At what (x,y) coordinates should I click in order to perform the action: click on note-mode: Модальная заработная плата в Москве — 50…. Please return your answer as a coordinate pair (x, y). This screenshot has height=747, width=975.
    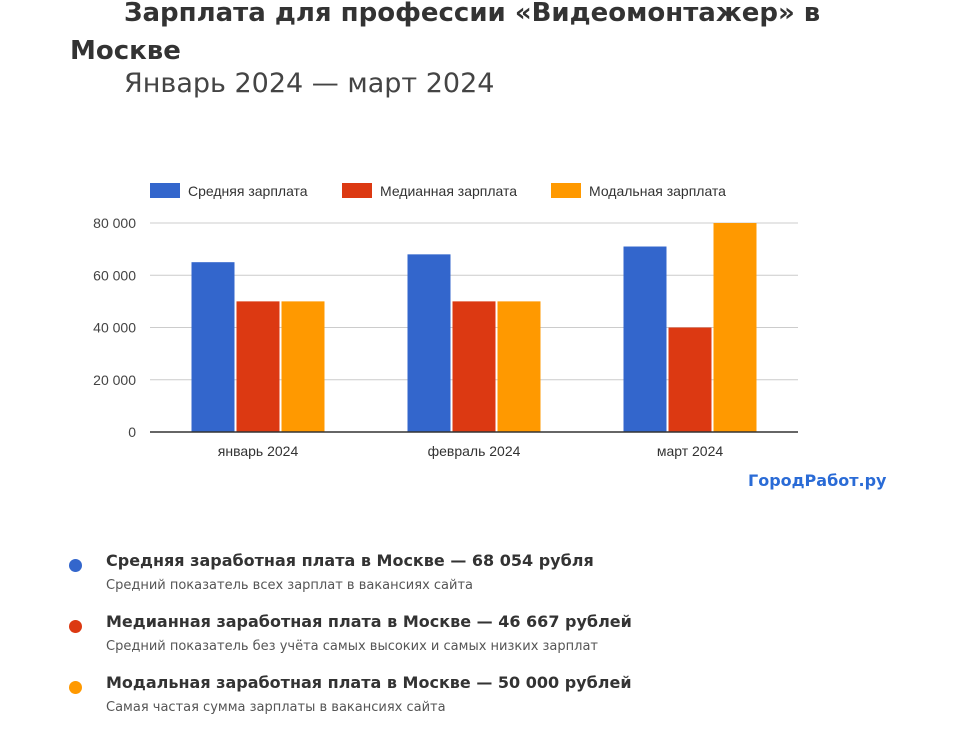
    Looking at the image, I should click on (496, 703).